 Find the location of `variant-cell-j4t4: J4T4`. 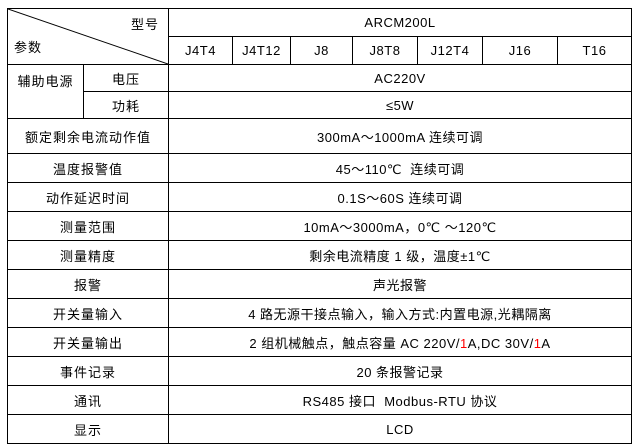

variant-cell-j4t4: J4T4 is located at coordinates (200, 50).